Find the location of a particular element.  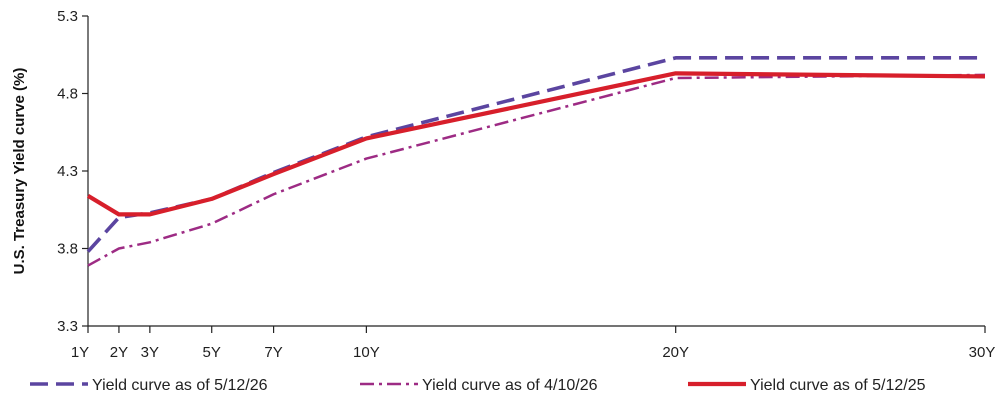

x-tick-label: 10Y is located at coordinates (366, 352).